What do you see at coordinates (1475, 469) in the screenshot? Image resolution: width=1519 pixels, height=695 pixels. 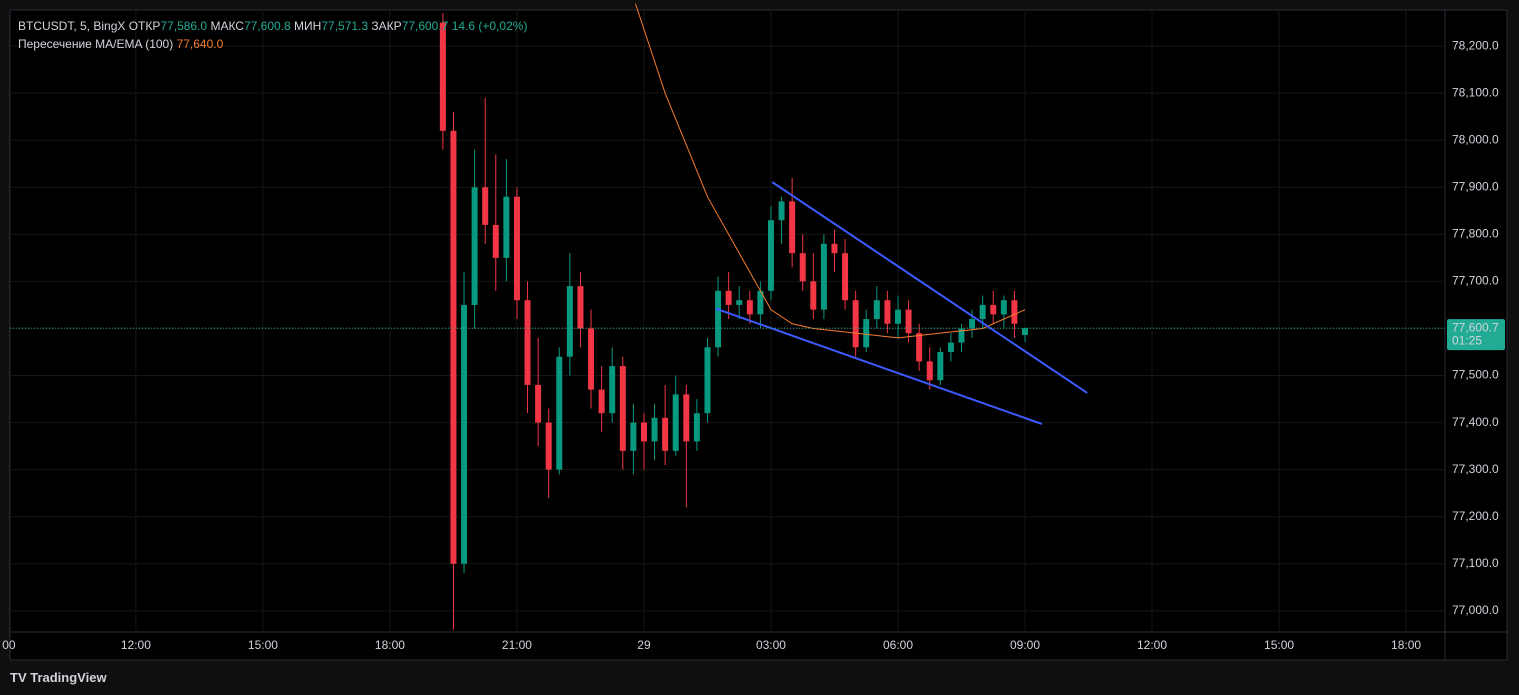 I see `y-tick-label: 77,300.0` at bounding box center [1475, 469].